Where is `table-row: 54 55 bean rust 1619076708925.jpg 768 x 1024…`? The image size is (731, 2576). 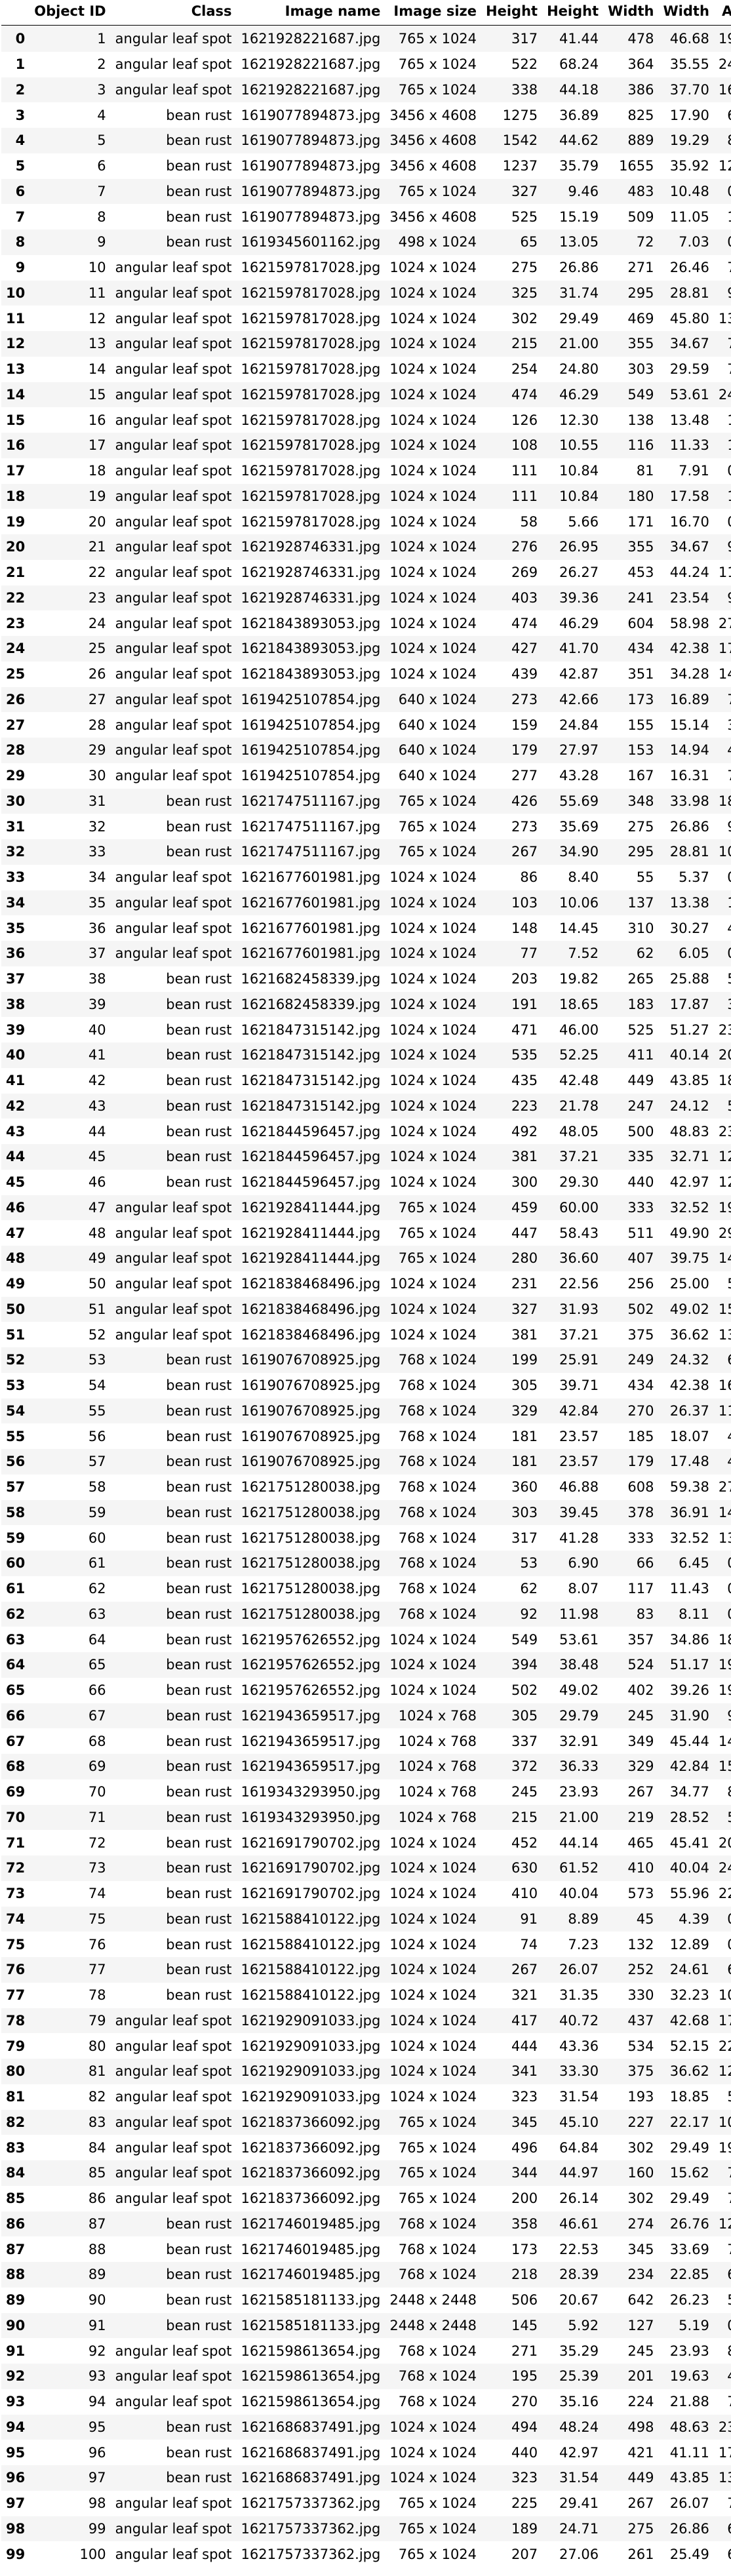
table-row: 54 55 bean rust 1619076708925.jpg 768 x 1024… is located at coordinates (366, 1411).